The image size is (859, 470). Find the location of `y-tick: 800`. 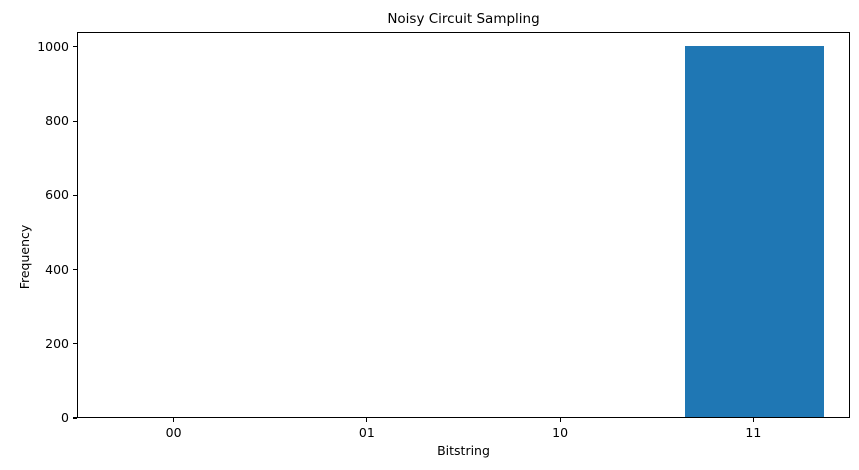

y-tick: 800 is located at coordinates (61, 121).